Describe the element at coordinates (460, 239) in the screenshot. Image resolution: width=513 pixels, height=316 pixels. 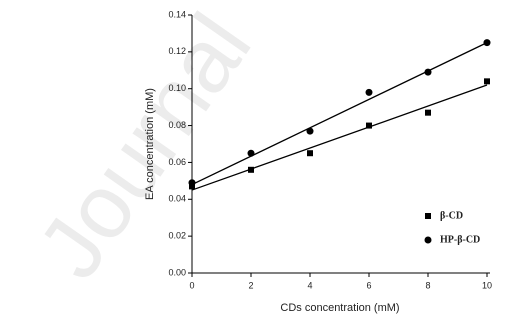
I see `legend-label: HP-β-CD` at that location.